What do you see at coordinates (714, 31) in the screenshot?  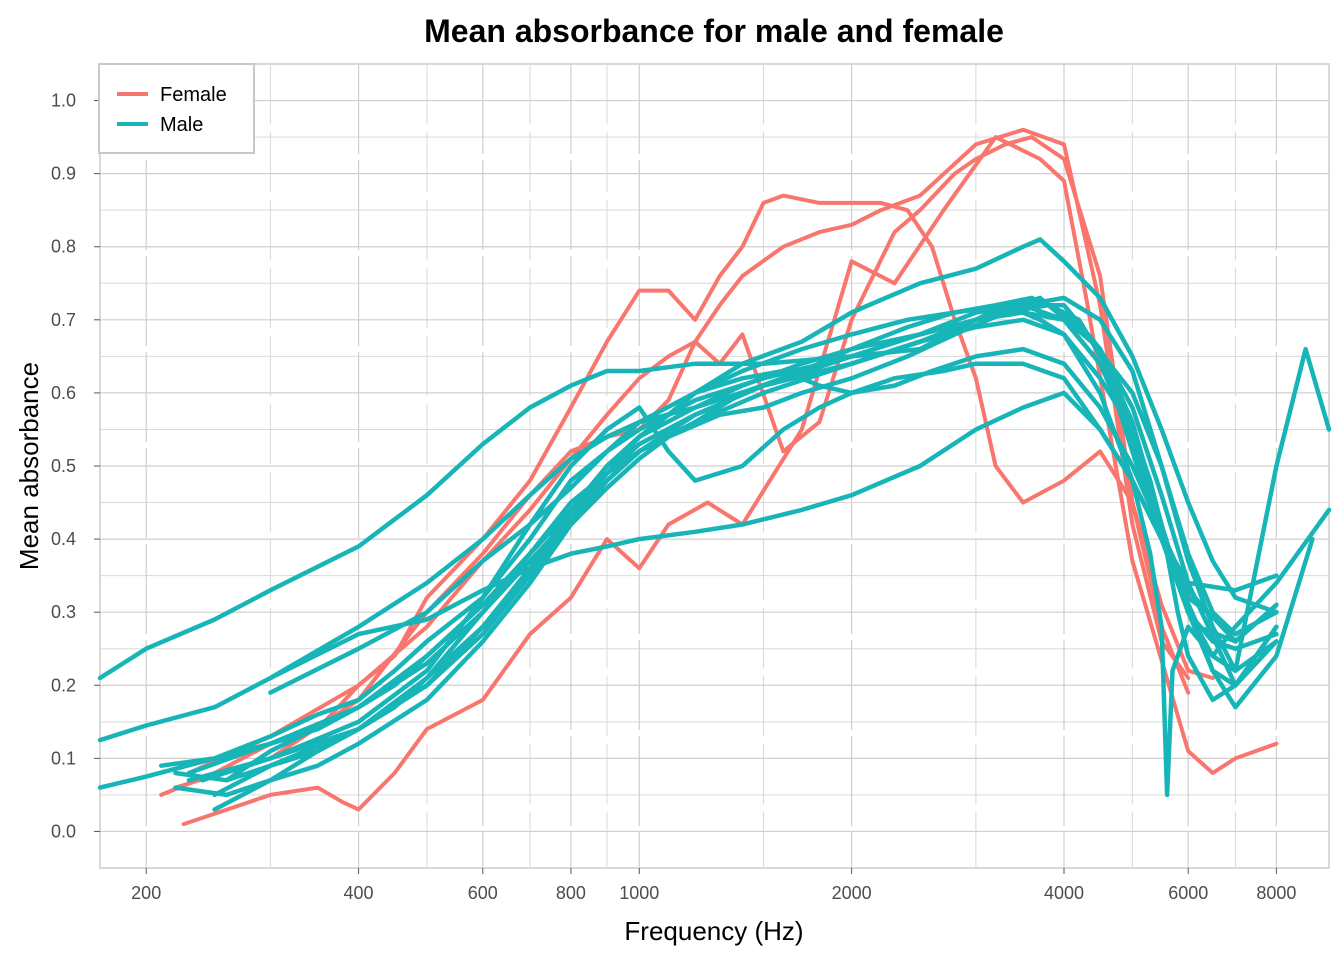 I see `chart-title: Mean absorbance for male and female` at bounding box center [714, 31].